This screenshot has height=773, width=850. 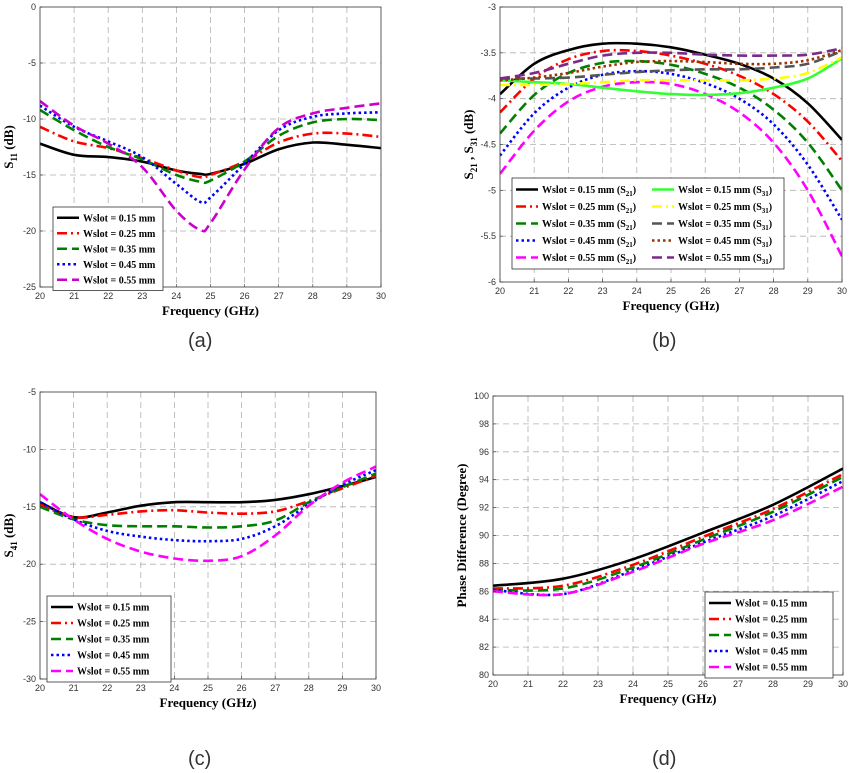 What do you see at coordinates (589, 242) in the screenshot?
I see `legend-label: Wslot = 0.45 mm (S21)` at bounding box center [589, 242].